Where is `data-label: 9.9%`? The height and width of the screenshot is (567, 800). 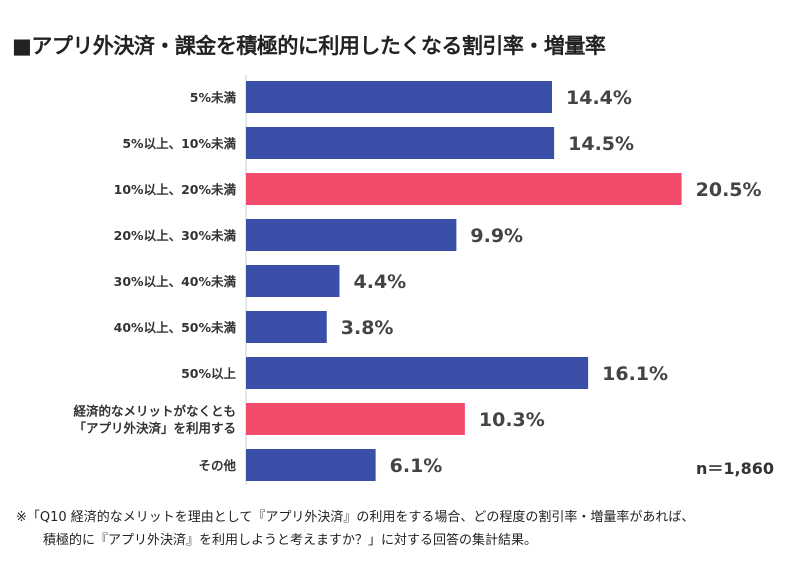
data-label: 9.9% is located at coordinates (496, 236).